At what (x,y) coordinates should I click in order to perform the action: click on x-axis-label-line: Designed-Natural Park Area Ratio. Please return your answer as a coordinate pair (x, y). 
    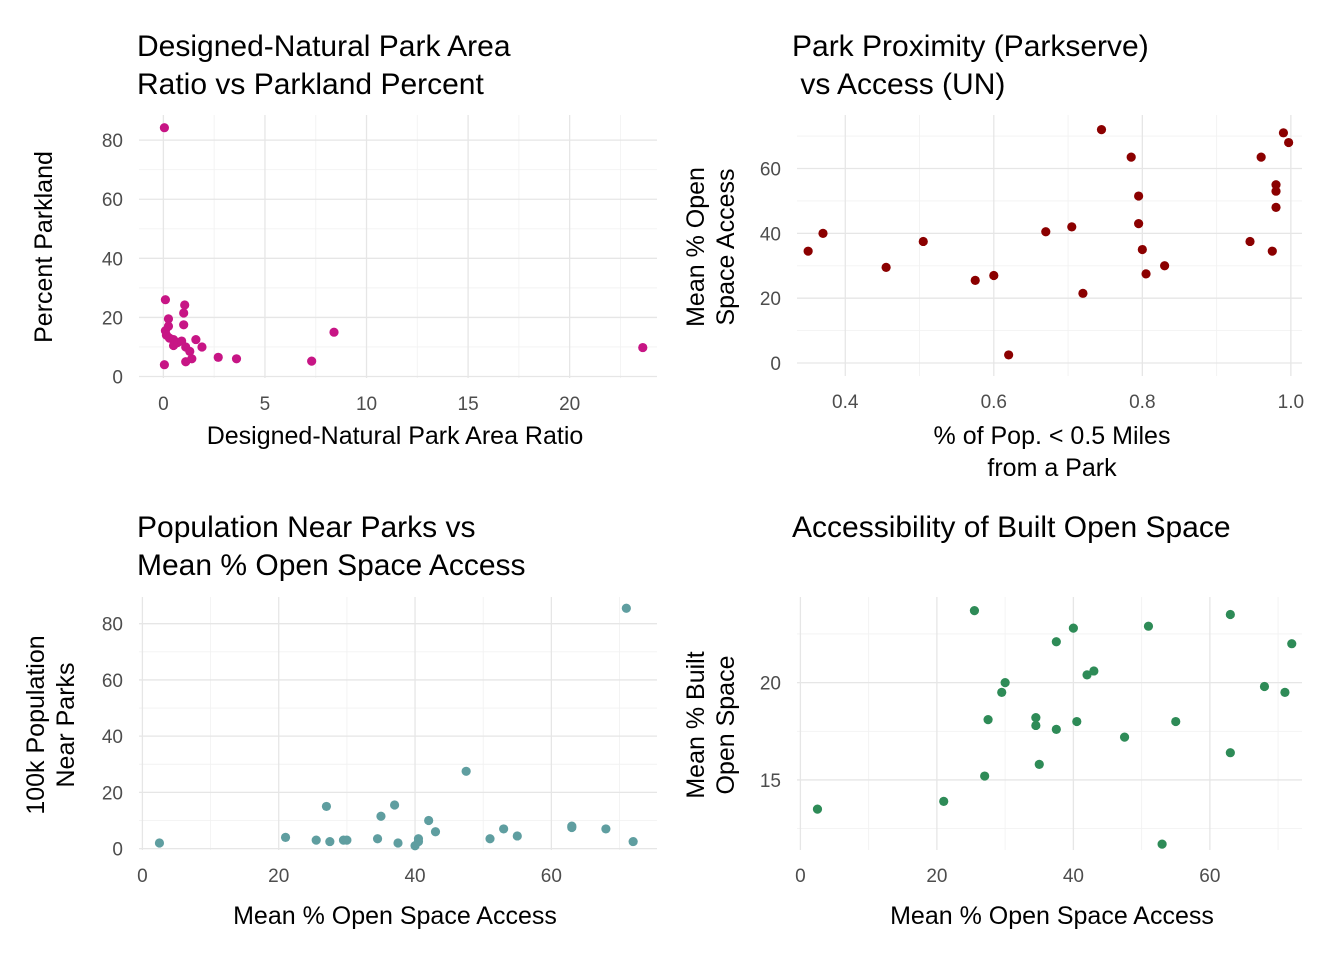
    Looking at the image, I should click on (395, 436).